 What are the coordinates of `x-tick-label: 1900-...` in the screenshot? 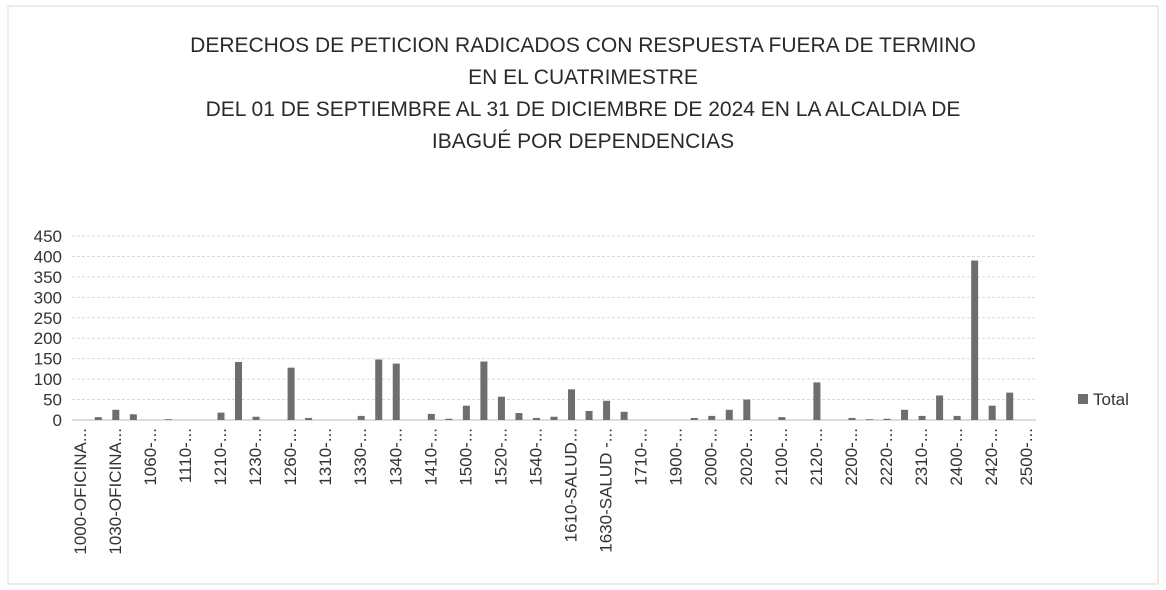 It's located at (676, 457).